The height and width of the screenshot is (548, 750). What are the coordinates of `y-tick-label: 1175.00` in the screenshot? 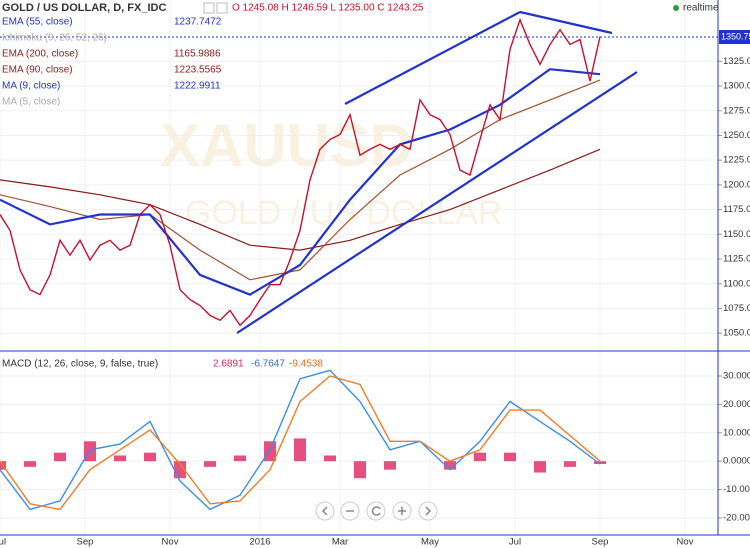 It's located at (736, 209).